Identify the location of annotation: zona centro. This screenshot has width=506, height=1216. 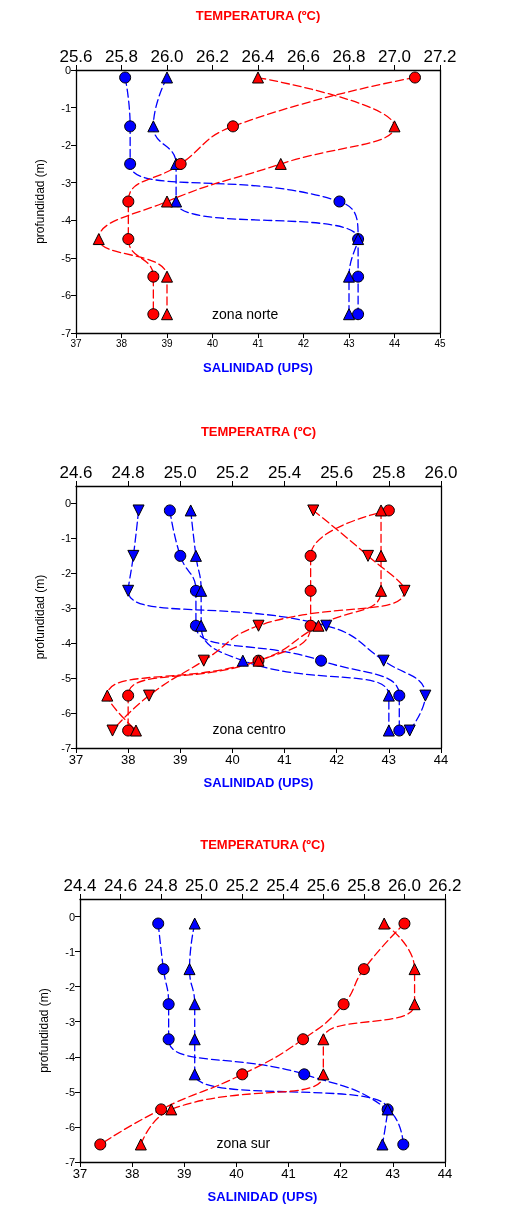
(249, 728).